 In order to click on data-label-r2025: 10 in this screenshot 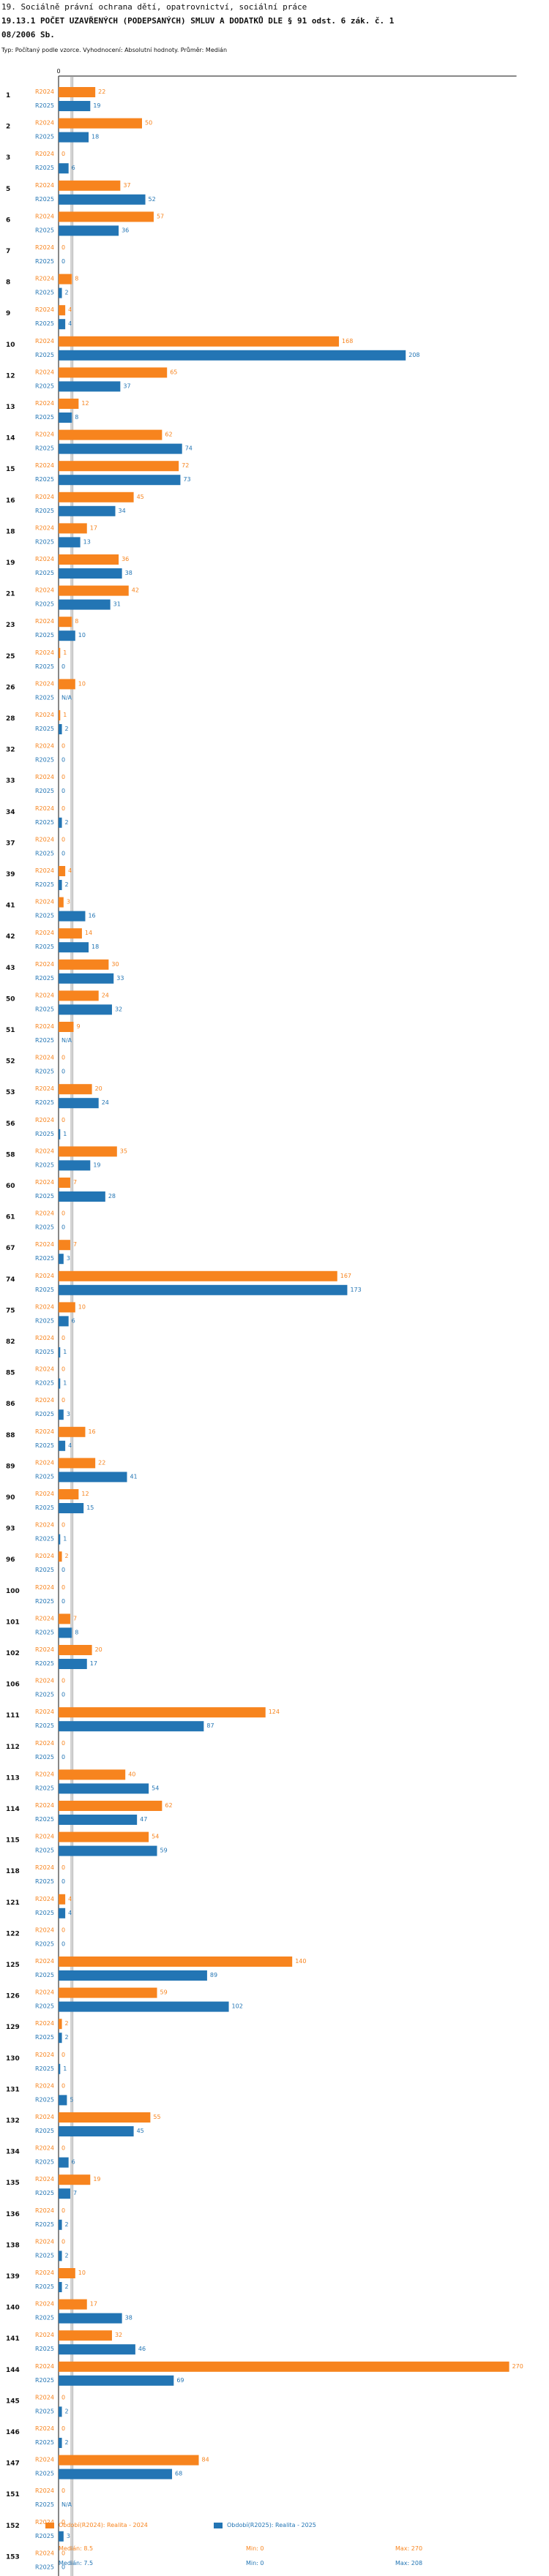, I will do `click(82, 635)`.